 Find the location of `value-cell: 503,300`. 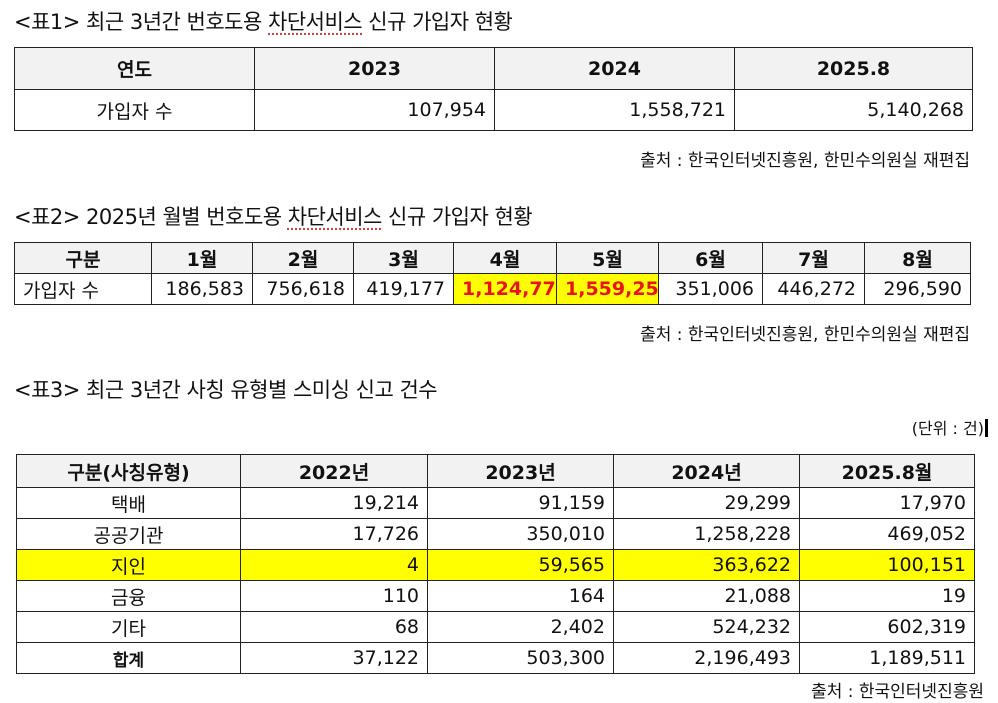

value-cell: 503,300 is located at coordinates (520, 658).